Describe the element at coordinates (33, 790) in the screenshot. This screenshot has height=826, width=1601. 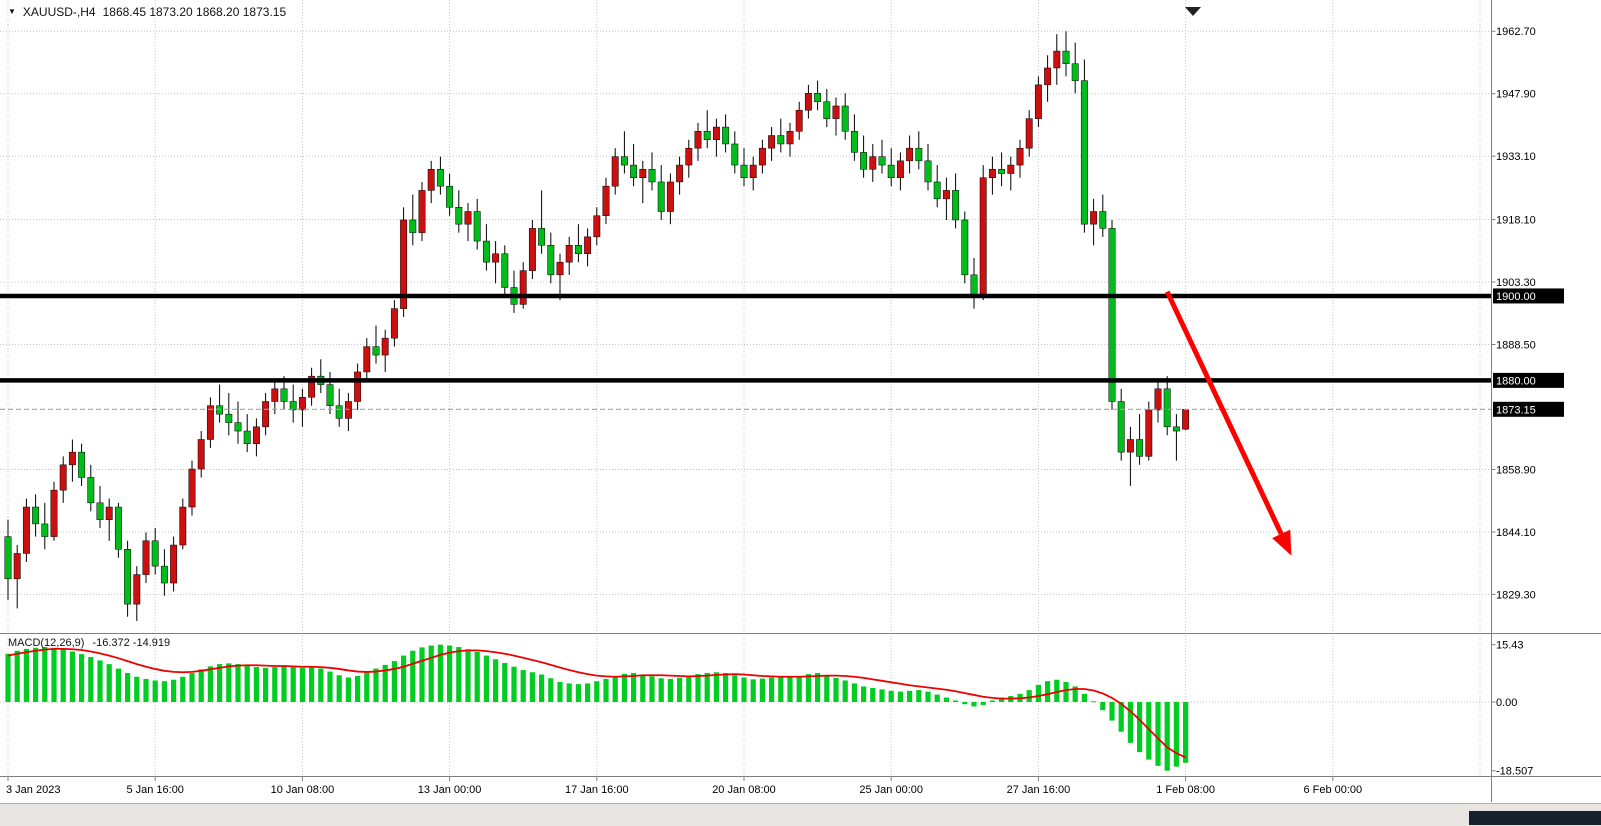
I see `time-axis-label: 3 Jan 2023` at that location.